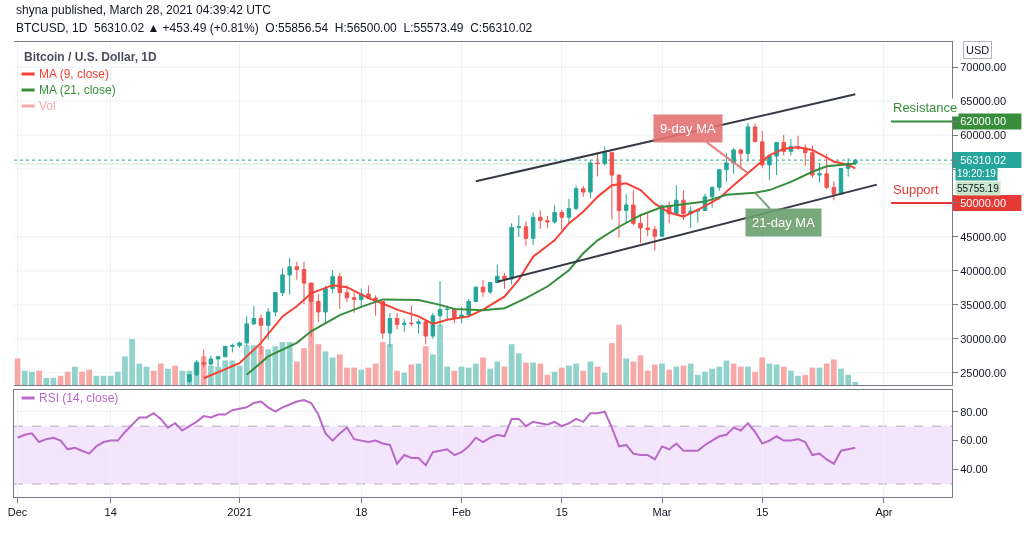  What do you see at coordinates (974, 440) in the screenshot?
I see `y-tick-label: 60.00` at bounding box center [974, 440].